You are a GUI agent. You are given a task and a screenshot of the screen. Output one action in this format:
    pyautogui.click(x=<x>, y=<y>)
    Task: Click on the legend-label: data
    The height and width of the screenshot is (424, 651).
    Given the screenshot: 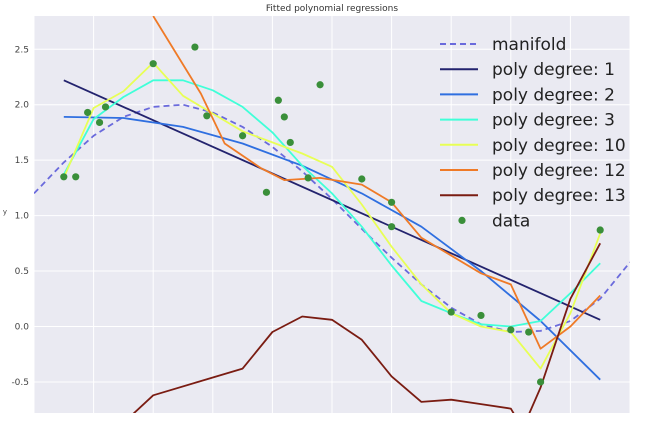 What is the action you would take?
    pyautogui.click(x=511, y=221)
    